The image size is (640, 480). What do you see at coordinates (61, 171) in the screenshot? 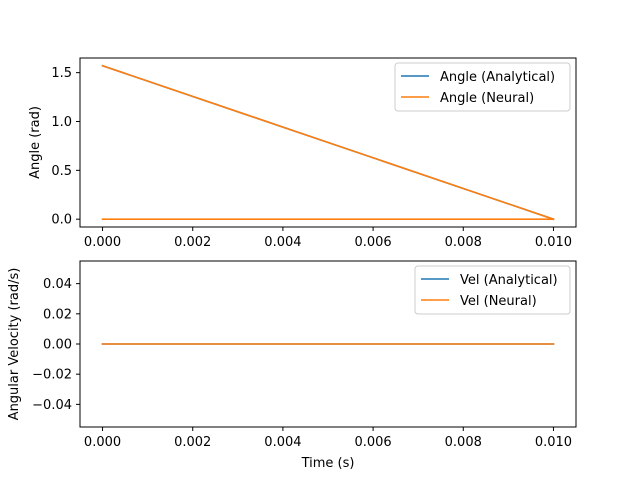
I see `y-tick-label: 0.5` at bounding box center [61, 171].